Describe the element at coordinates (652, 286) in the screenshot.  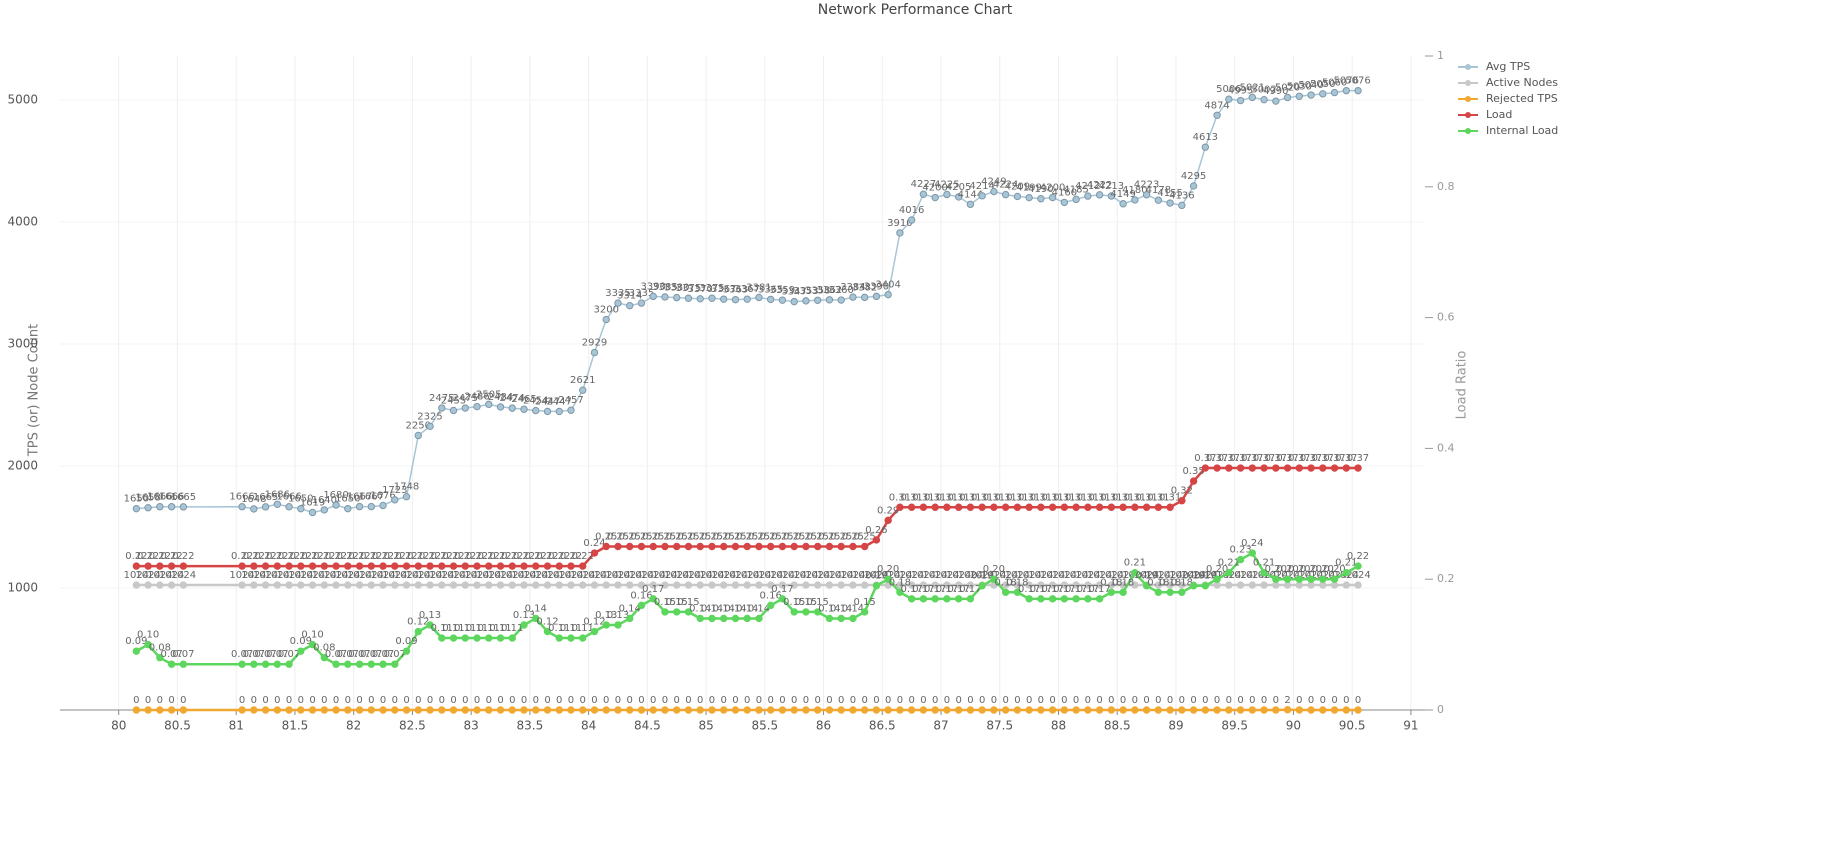
I see `data-label: 3390` at that location.